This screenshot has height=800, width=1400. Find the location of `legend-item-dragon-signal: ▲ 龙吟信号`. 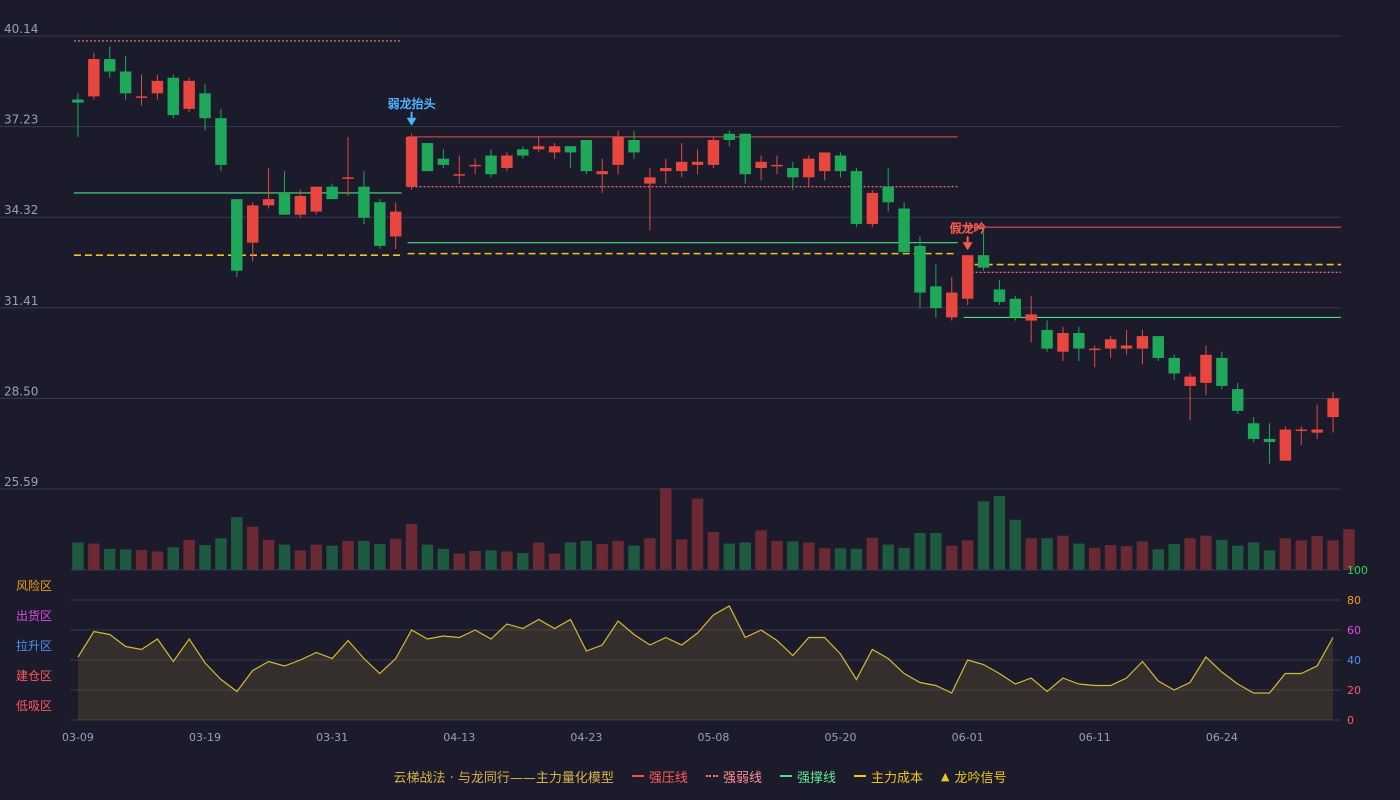

legend-item-dragon-signal: ▲ 龙吟信号 is located at coordinates (973, 777).